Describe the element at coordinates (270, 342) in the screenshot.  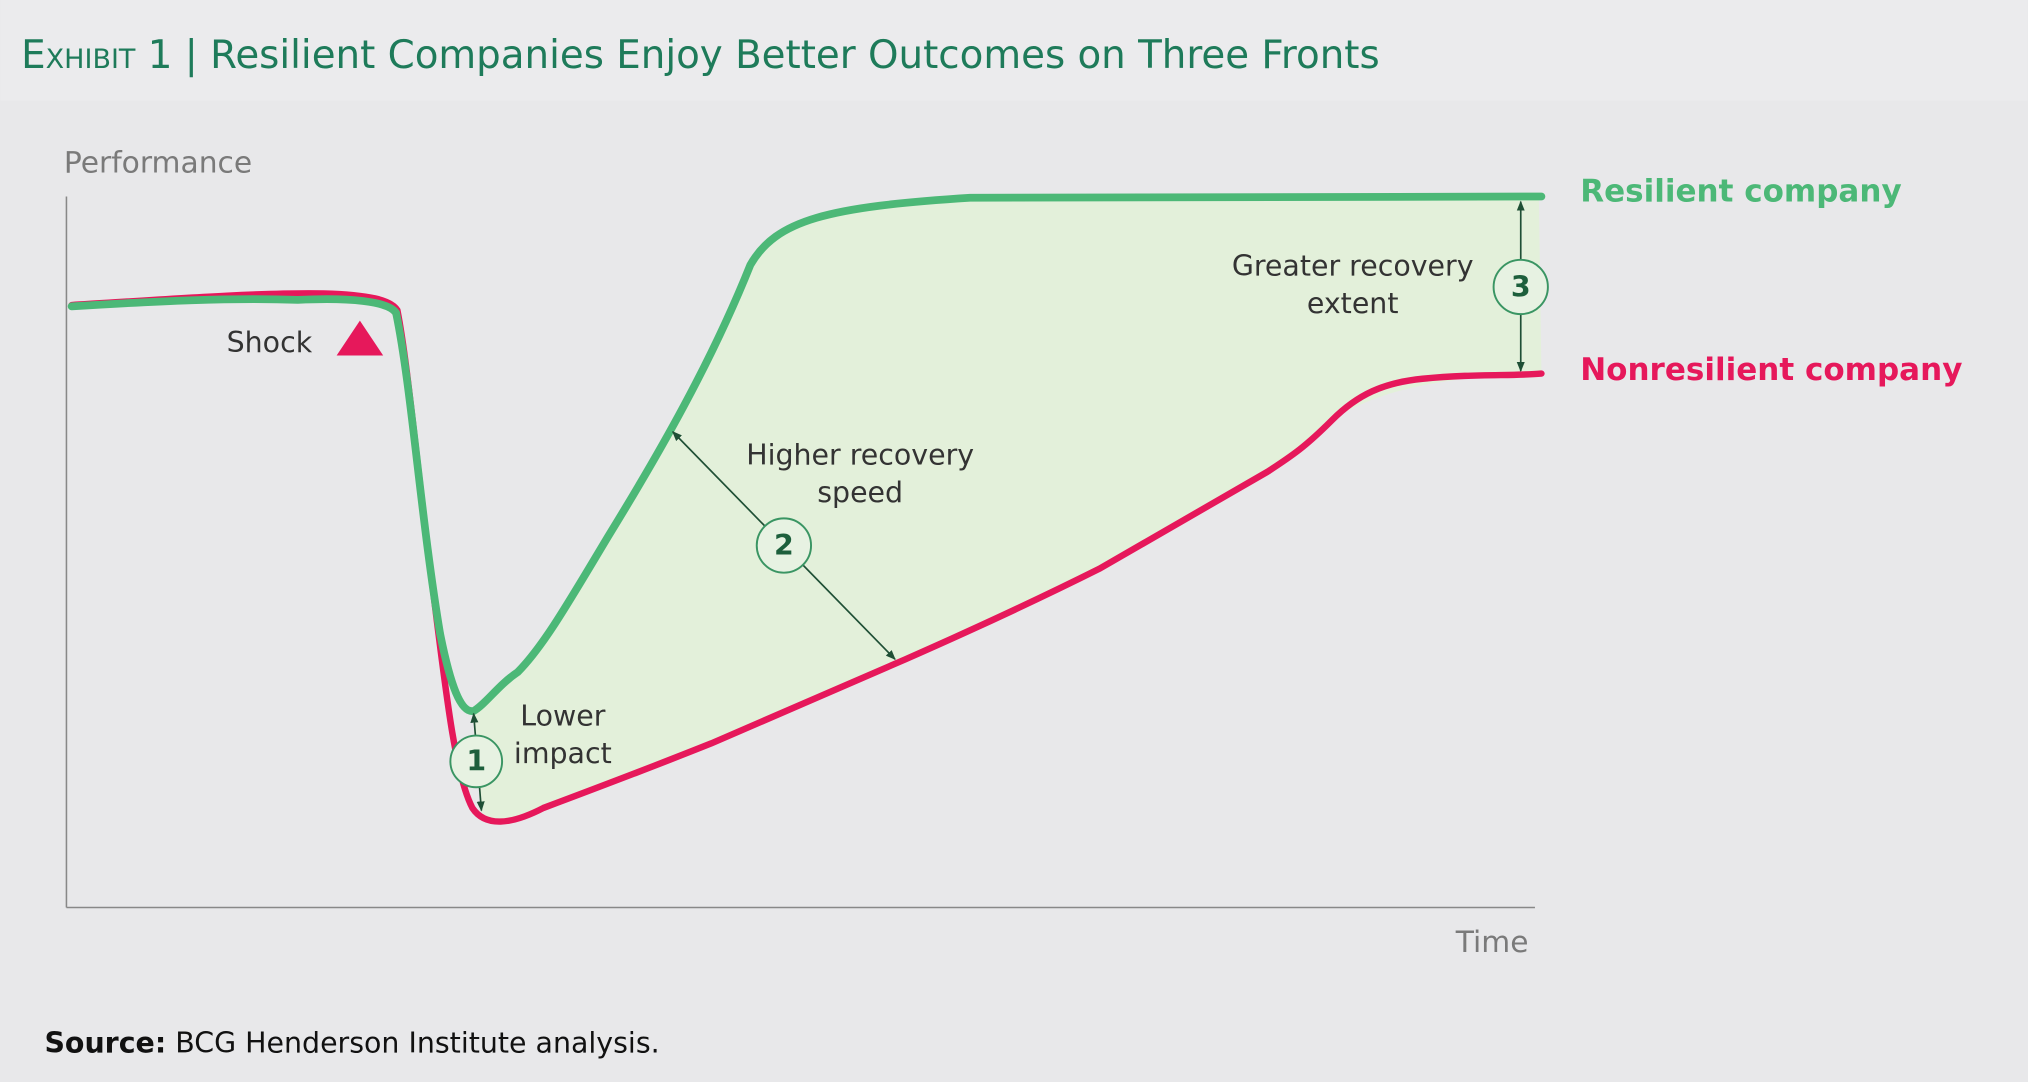
I see `annotation-label: Shock` at that location.